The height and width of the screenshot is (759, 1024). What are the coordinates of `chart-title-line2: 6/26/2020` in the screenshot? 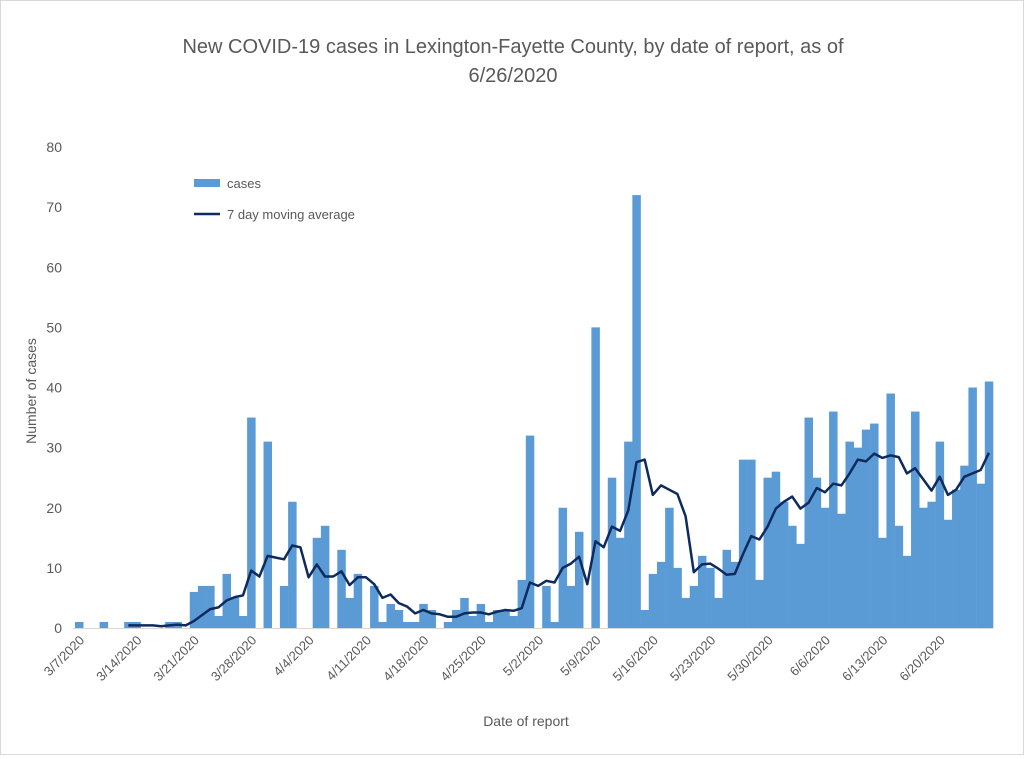 It's located at (513, 76).